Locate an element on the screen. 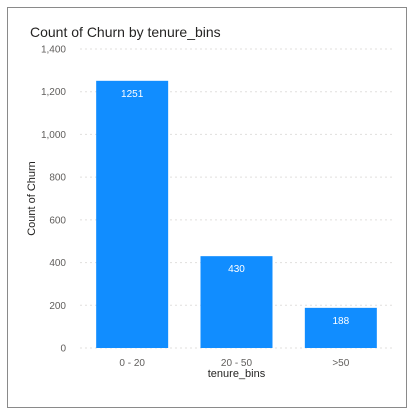 The width and height of the screenshot is (416, 418). y-tick-label: 0 is located at coordinates (63, 349).